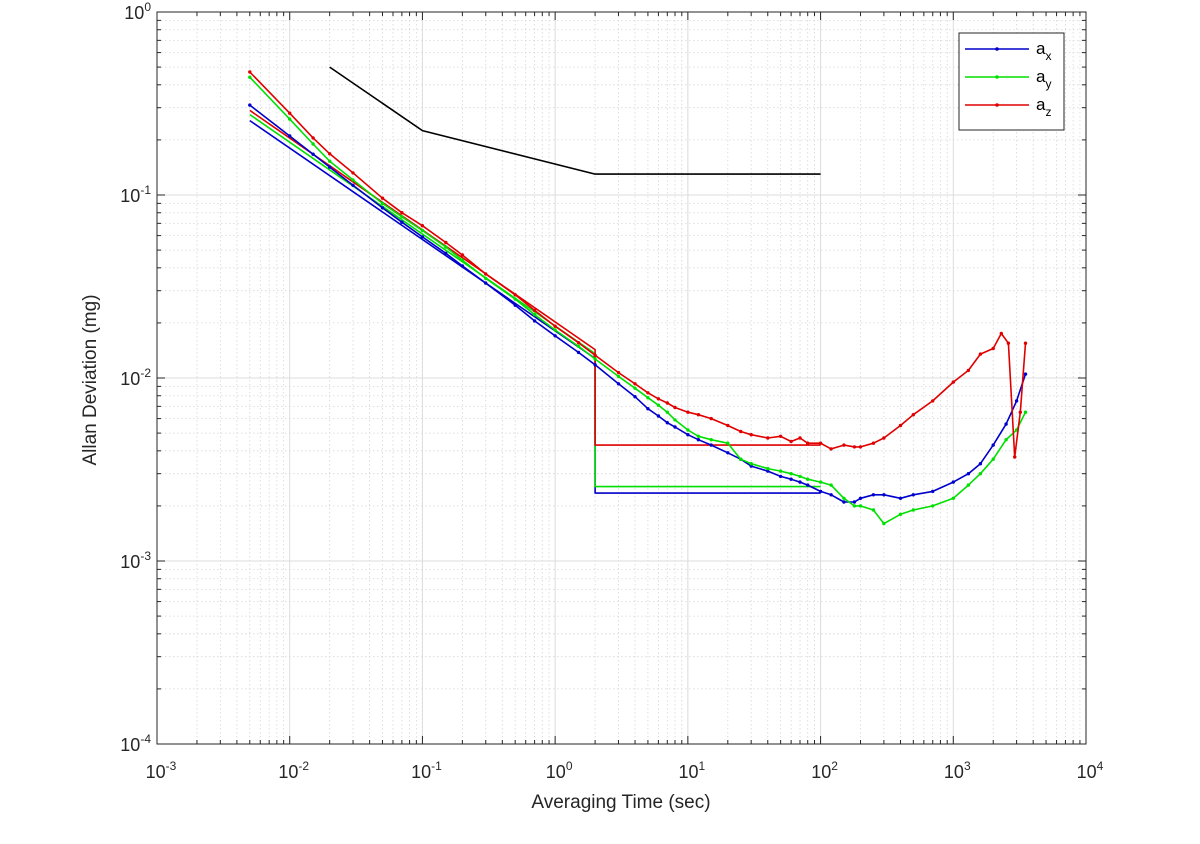 The width and height of the screenshot is (1200, 844). I want to click on legend-label-subscript: x, so click(1048, 56).